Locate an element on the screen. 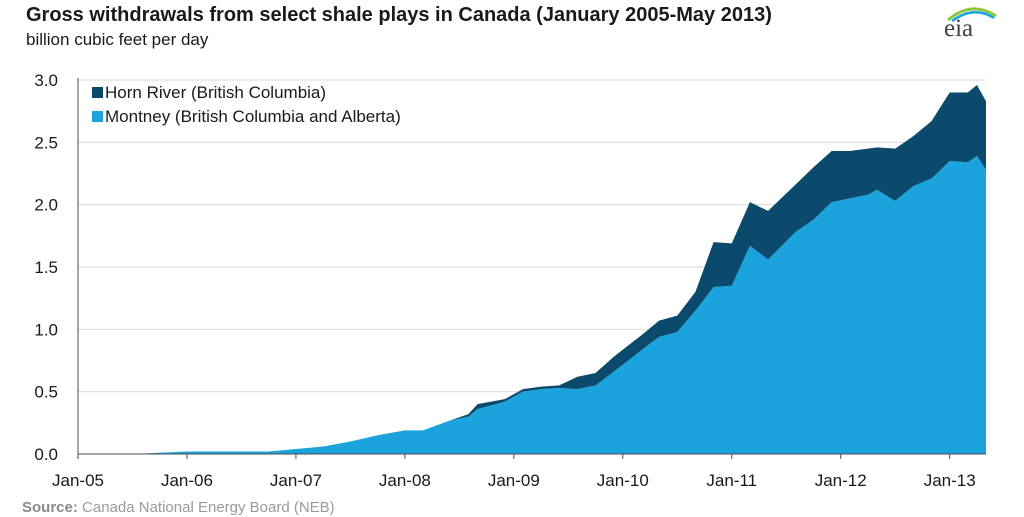 Image resolution: width=1024 pixels, height=517 pixels. x-tick-label: Jan-09 is located at coordinates (514, 480).